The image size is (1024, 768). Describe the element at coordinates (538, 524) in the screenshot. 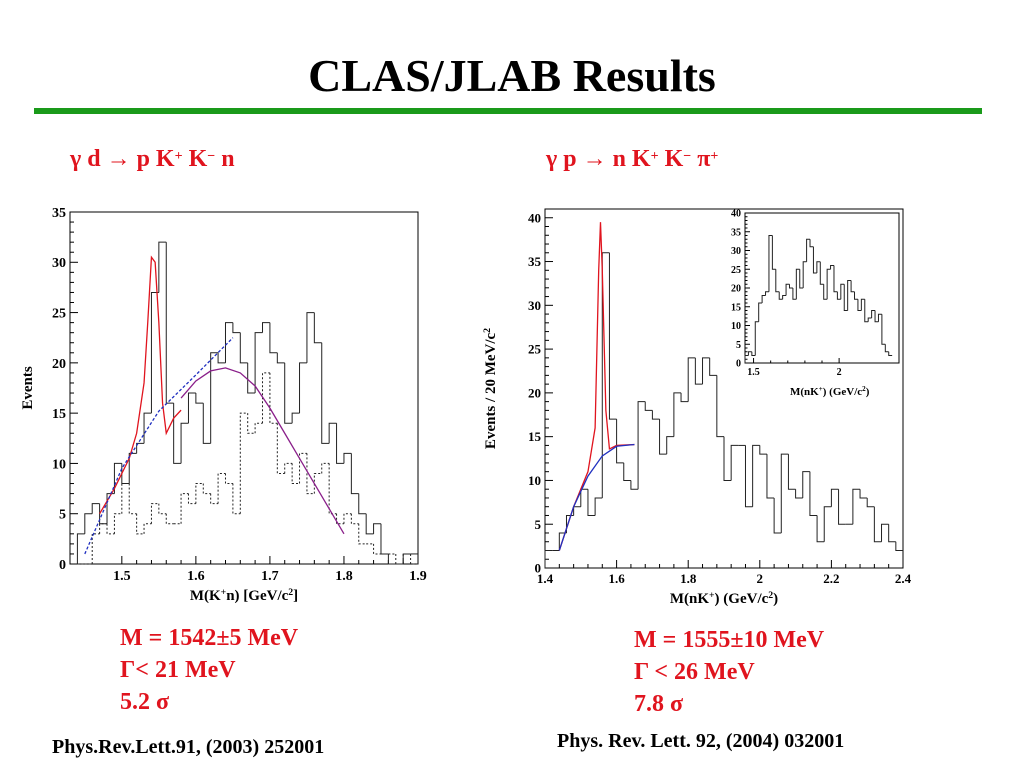

I see `right-ytick-label: 5` at that location.